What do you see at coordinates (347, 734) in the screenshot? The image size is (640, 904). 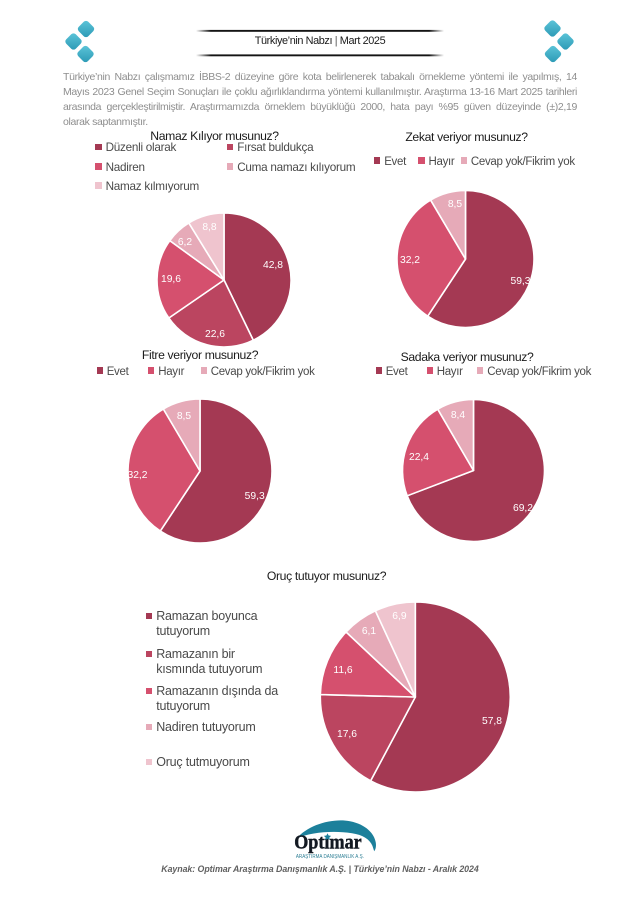 I see `svg-text: 17,6` at bounding box center [347, 734].